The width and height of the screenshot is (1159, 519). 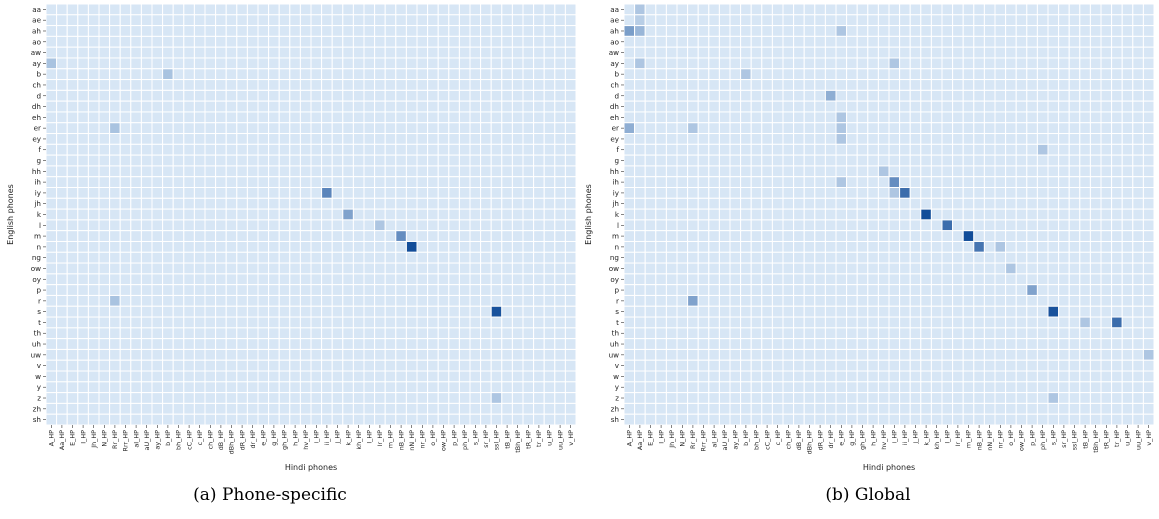 I want to click on x-tick-label: Jh_HP, so click(x=672, y=439).